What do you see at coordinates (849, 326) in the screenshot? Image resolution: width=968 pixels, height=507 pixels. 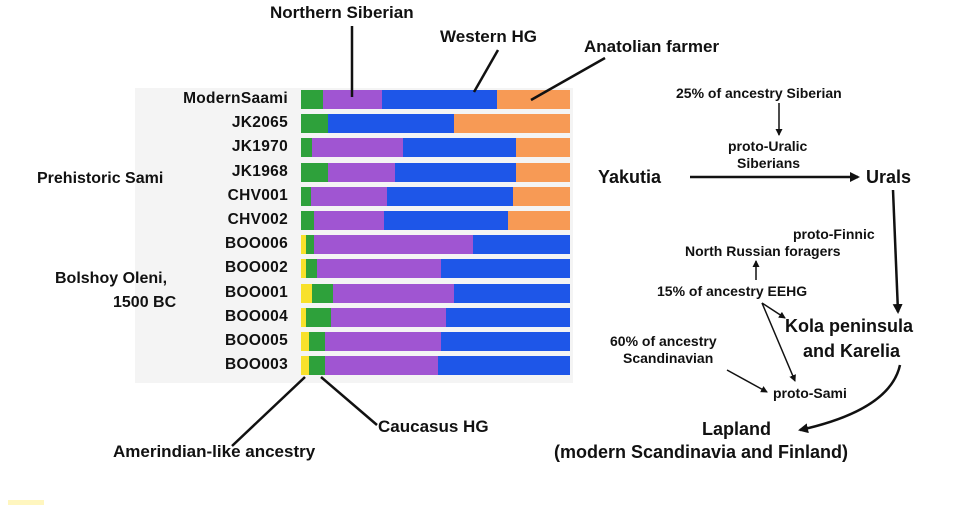 I see `flow-kola: Kola peninsula` at bounding box center [849, 326].